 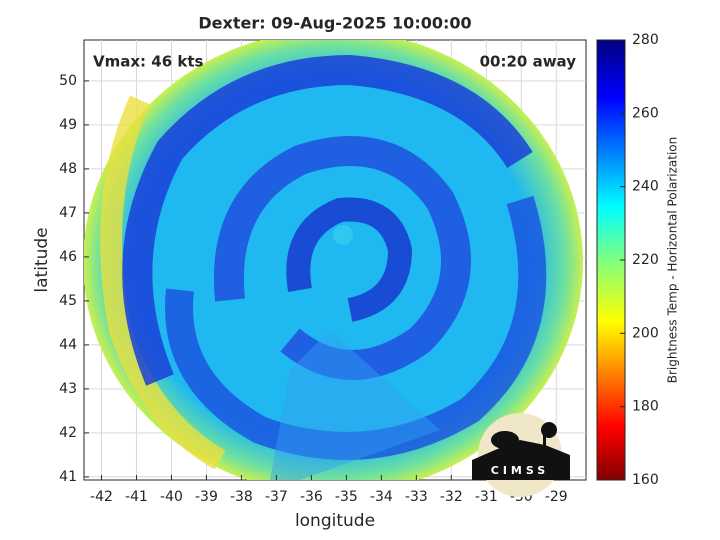 I want to click on y-tick-label: 49, so click(x=68, y=125).